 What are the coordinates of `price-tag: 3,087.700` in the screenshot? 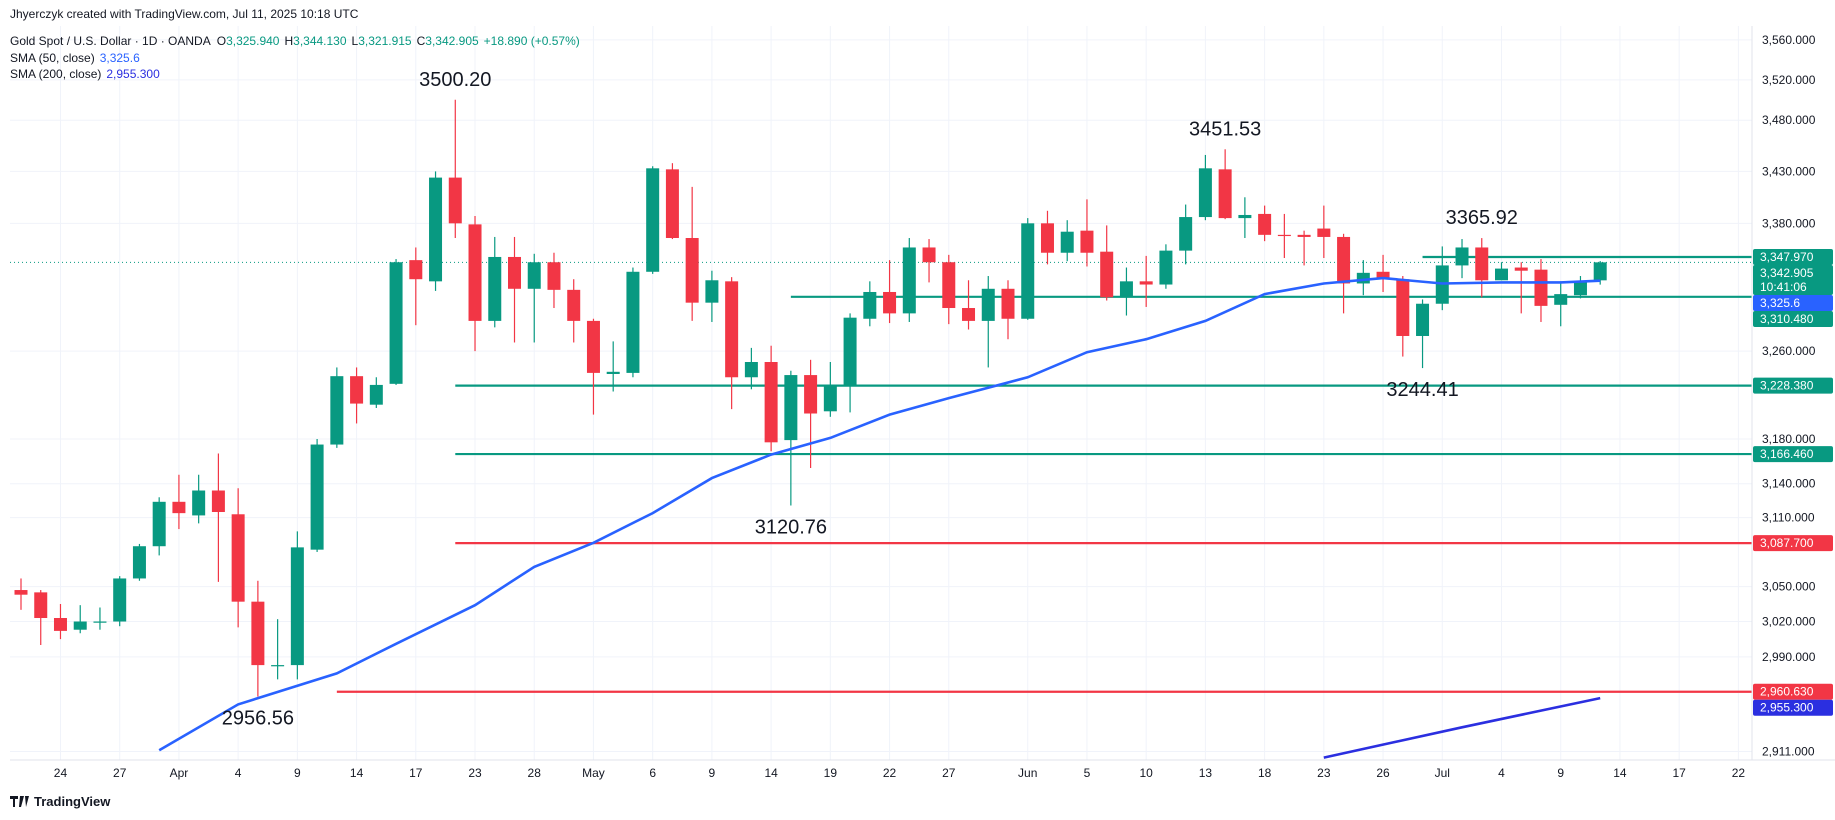 It's located at (1793, 543).